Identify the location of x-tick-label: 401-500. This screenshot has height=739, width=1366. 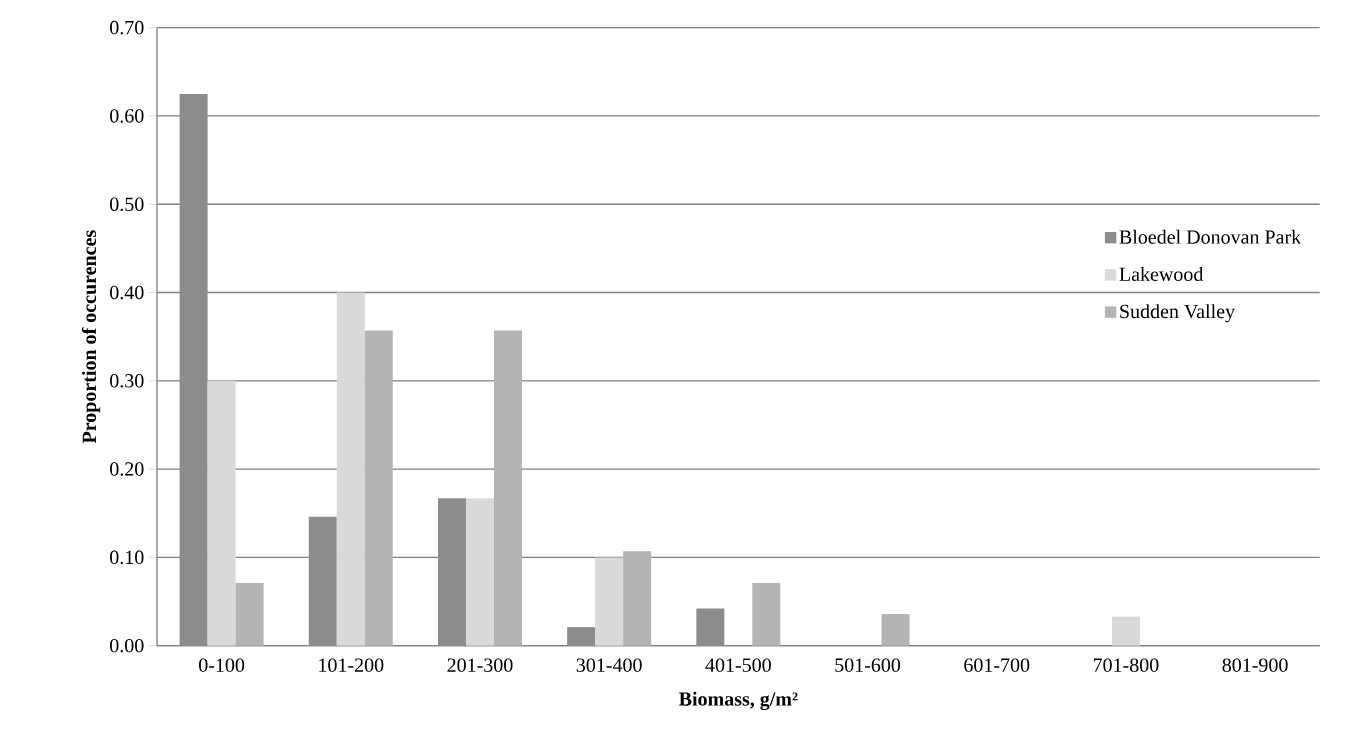
(738, 665).